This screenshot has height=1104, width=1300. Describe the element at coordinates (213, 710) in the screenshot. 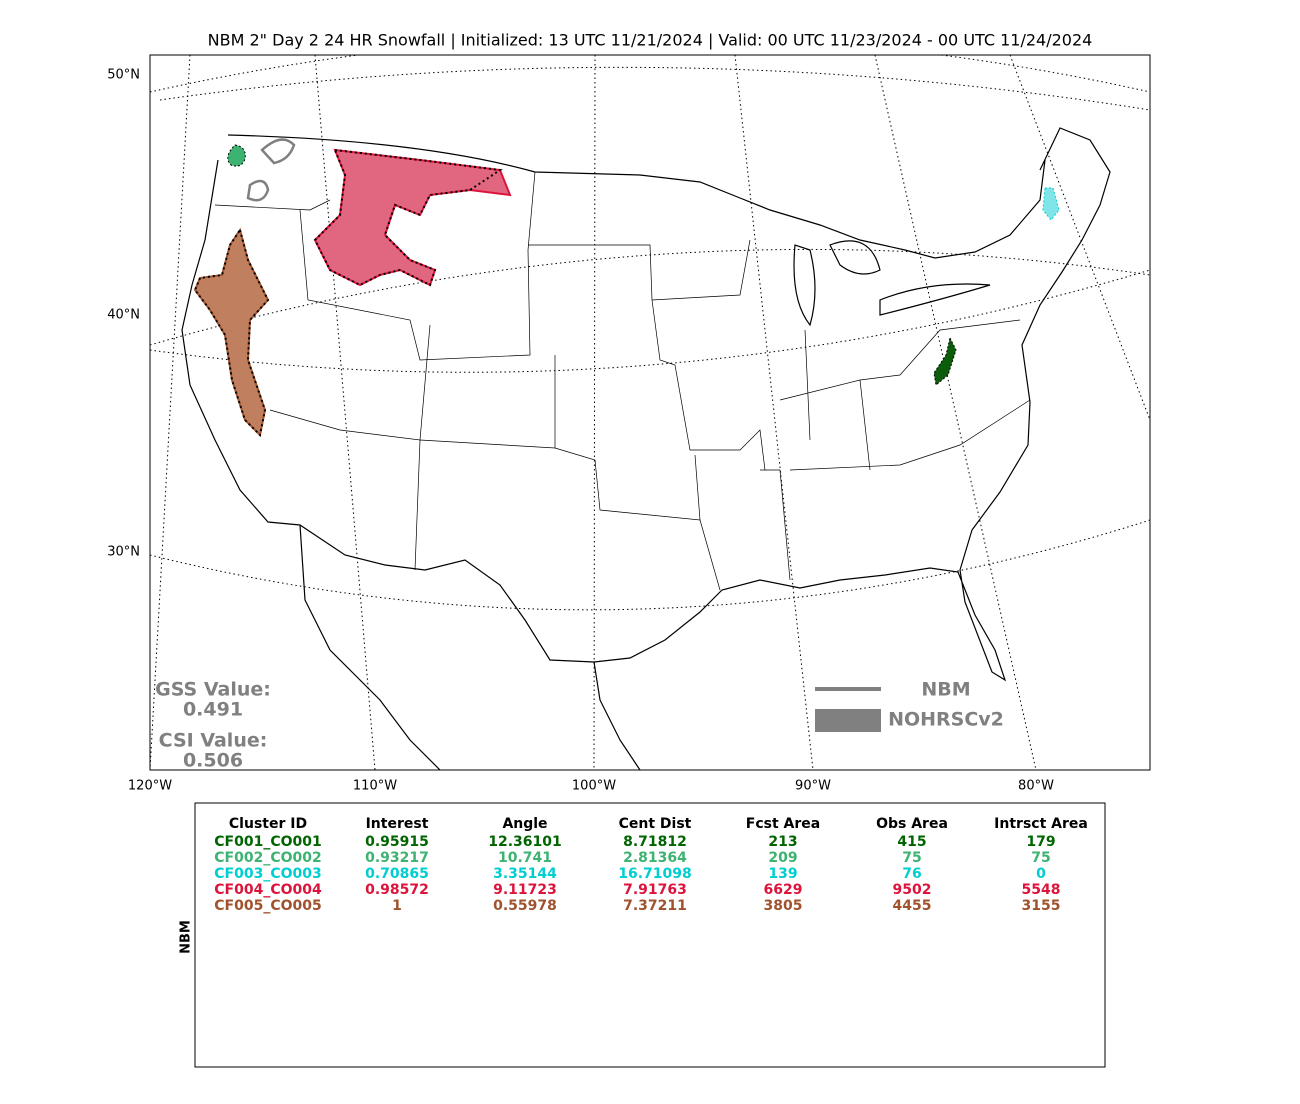

I see `gss-value: 0.491` at that location.